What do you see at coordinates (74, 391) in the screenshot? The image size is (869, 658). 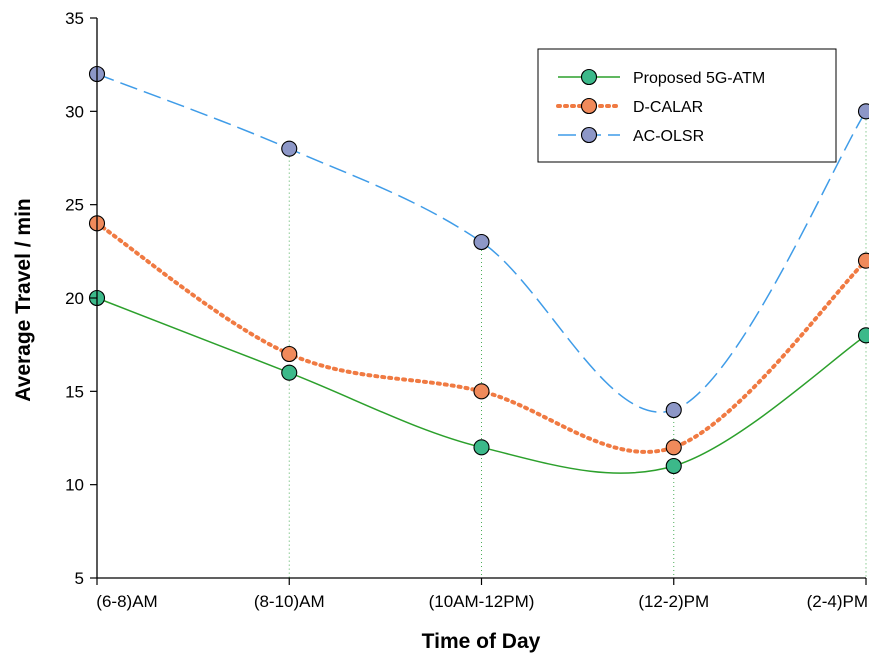 I see `y-tick-label: 15` at bounding box center [74, 391].